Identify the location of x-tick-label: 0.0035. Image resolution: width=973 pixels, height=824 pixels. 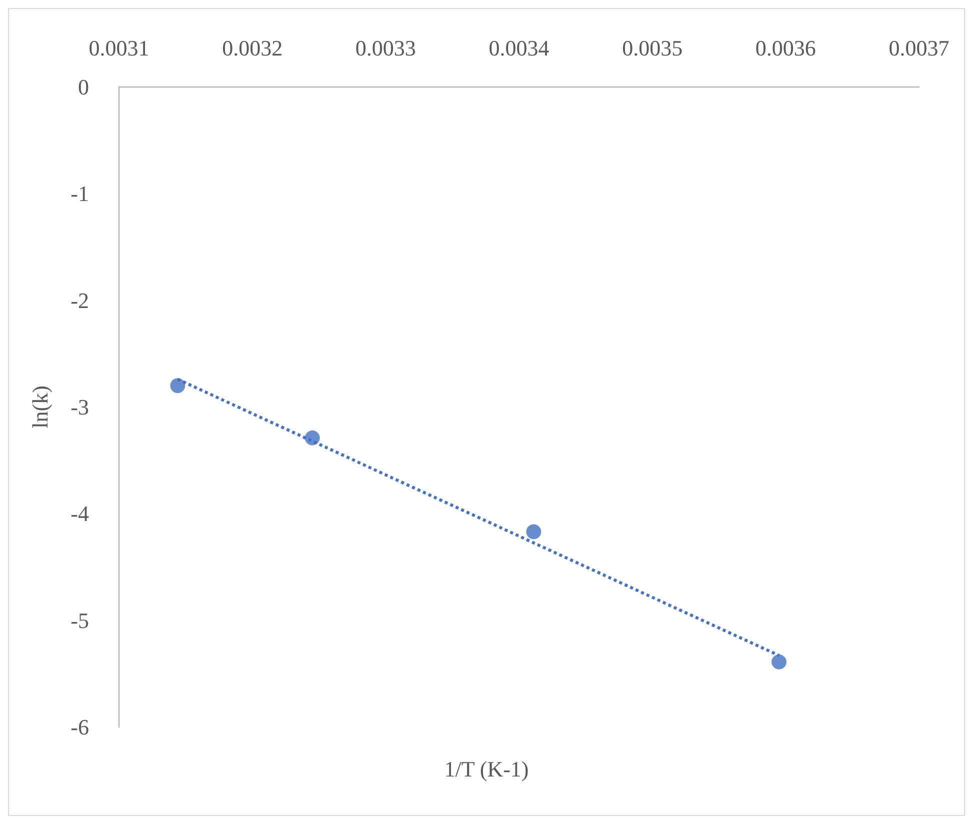
(652, 48).